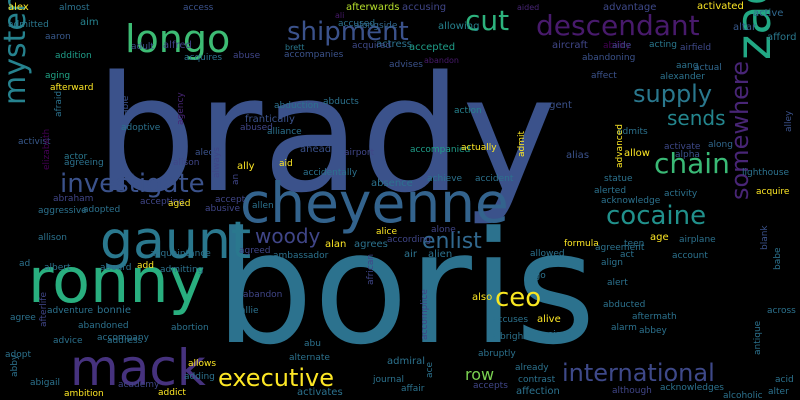 This screenshot has height=400, width=800. What do you see at coordinates (249, 311) in the screenshot?
I see `cloud-word: allie` at bounding box center [249, 311].